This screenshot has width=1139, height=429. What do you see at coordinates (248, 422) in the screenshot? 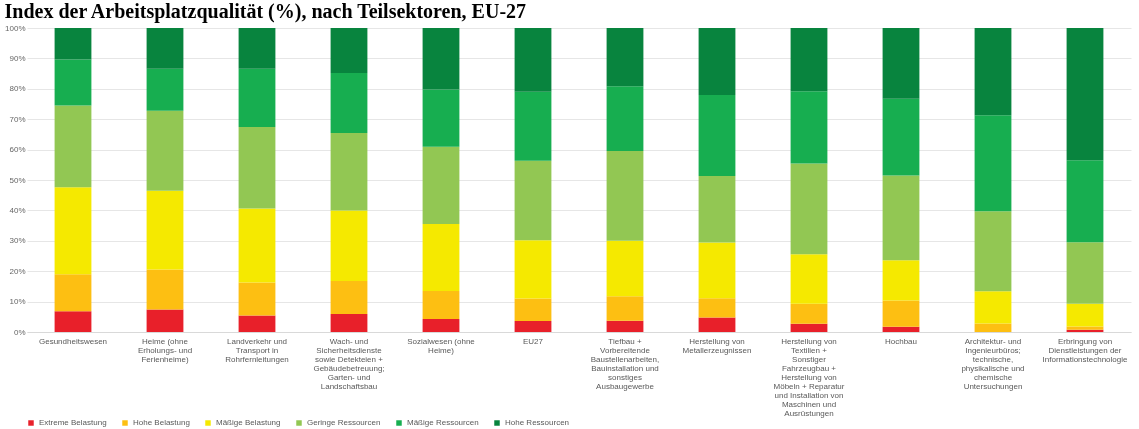
I see `legend-label: Mäßige Belastung` at bounding box center [248, 422].